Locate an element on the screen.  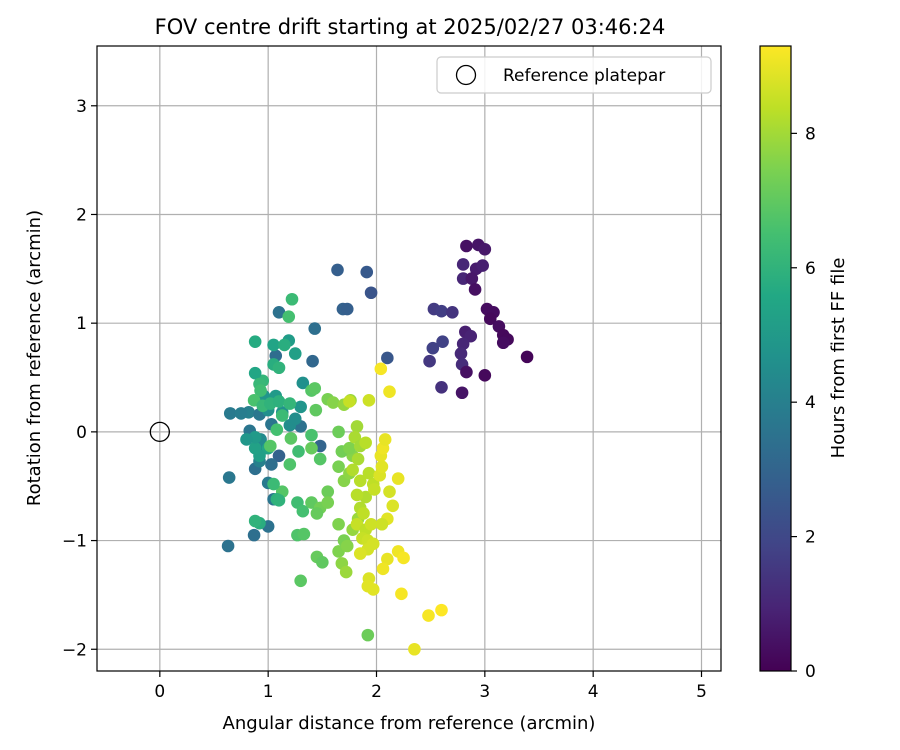
legend-frame is located at coordinates (574, 75).